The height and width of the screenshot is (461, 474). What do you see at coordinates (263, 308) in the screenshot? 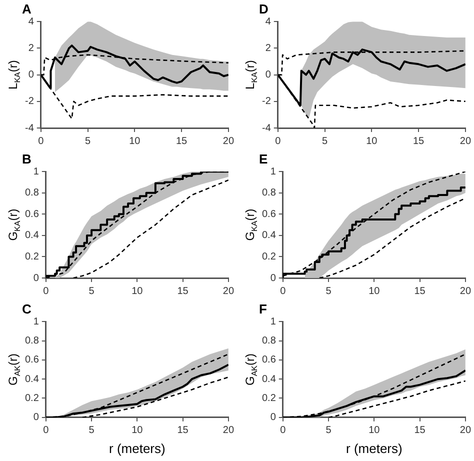
I see `chart-title: F` at bounding box center [263, 308].